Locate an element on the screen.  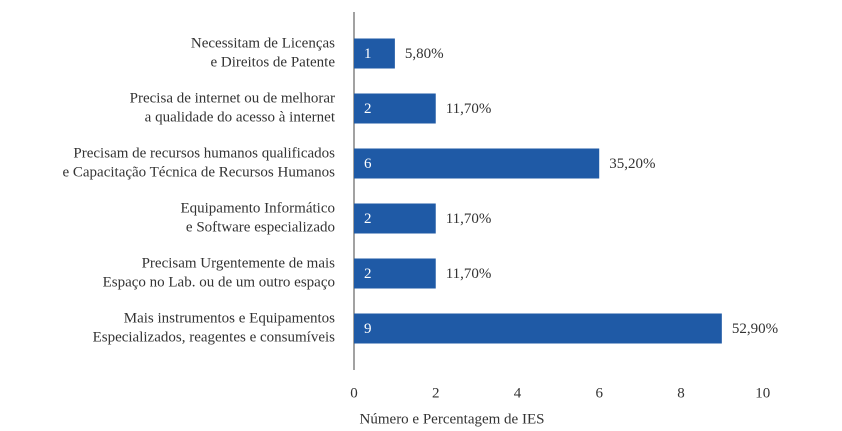
category-label: Mais instrumentos e Equipamentos is located at coordinates (229, 318).